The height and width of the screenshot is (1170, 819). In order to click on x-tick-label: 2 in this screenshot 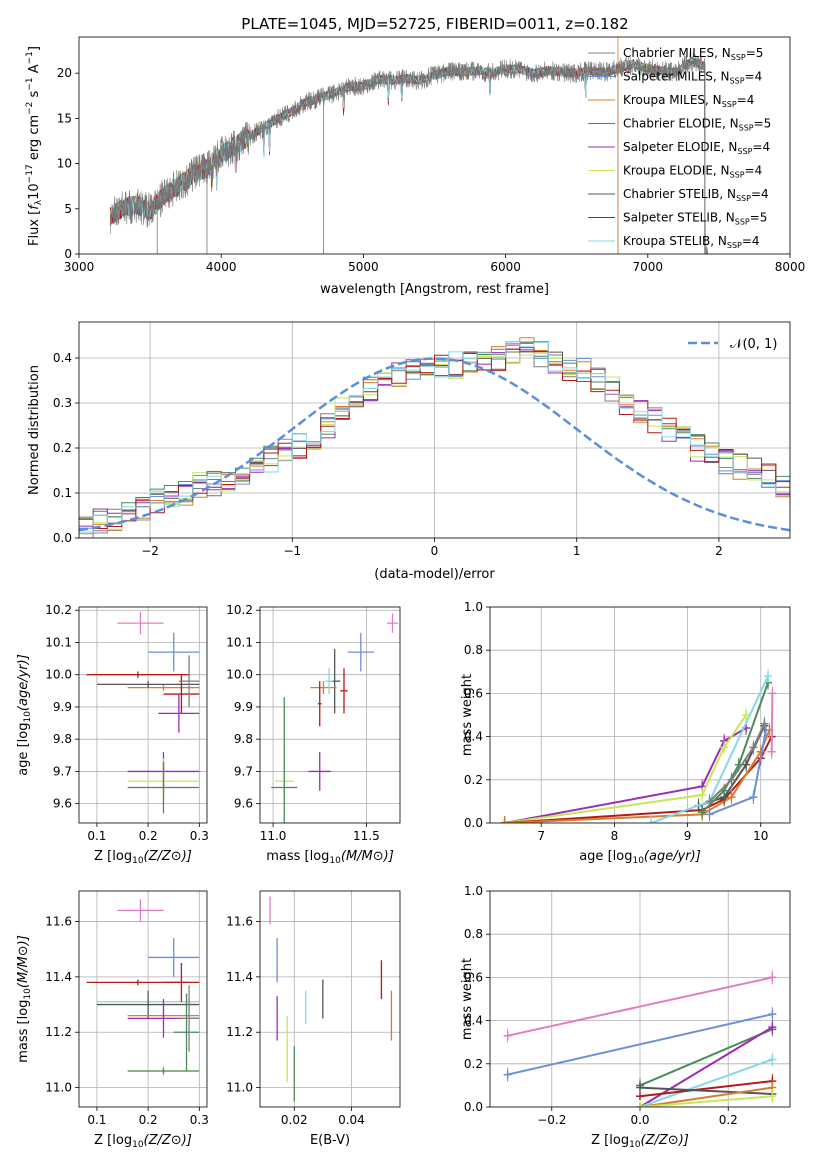, I will do `click(719, 551)`.